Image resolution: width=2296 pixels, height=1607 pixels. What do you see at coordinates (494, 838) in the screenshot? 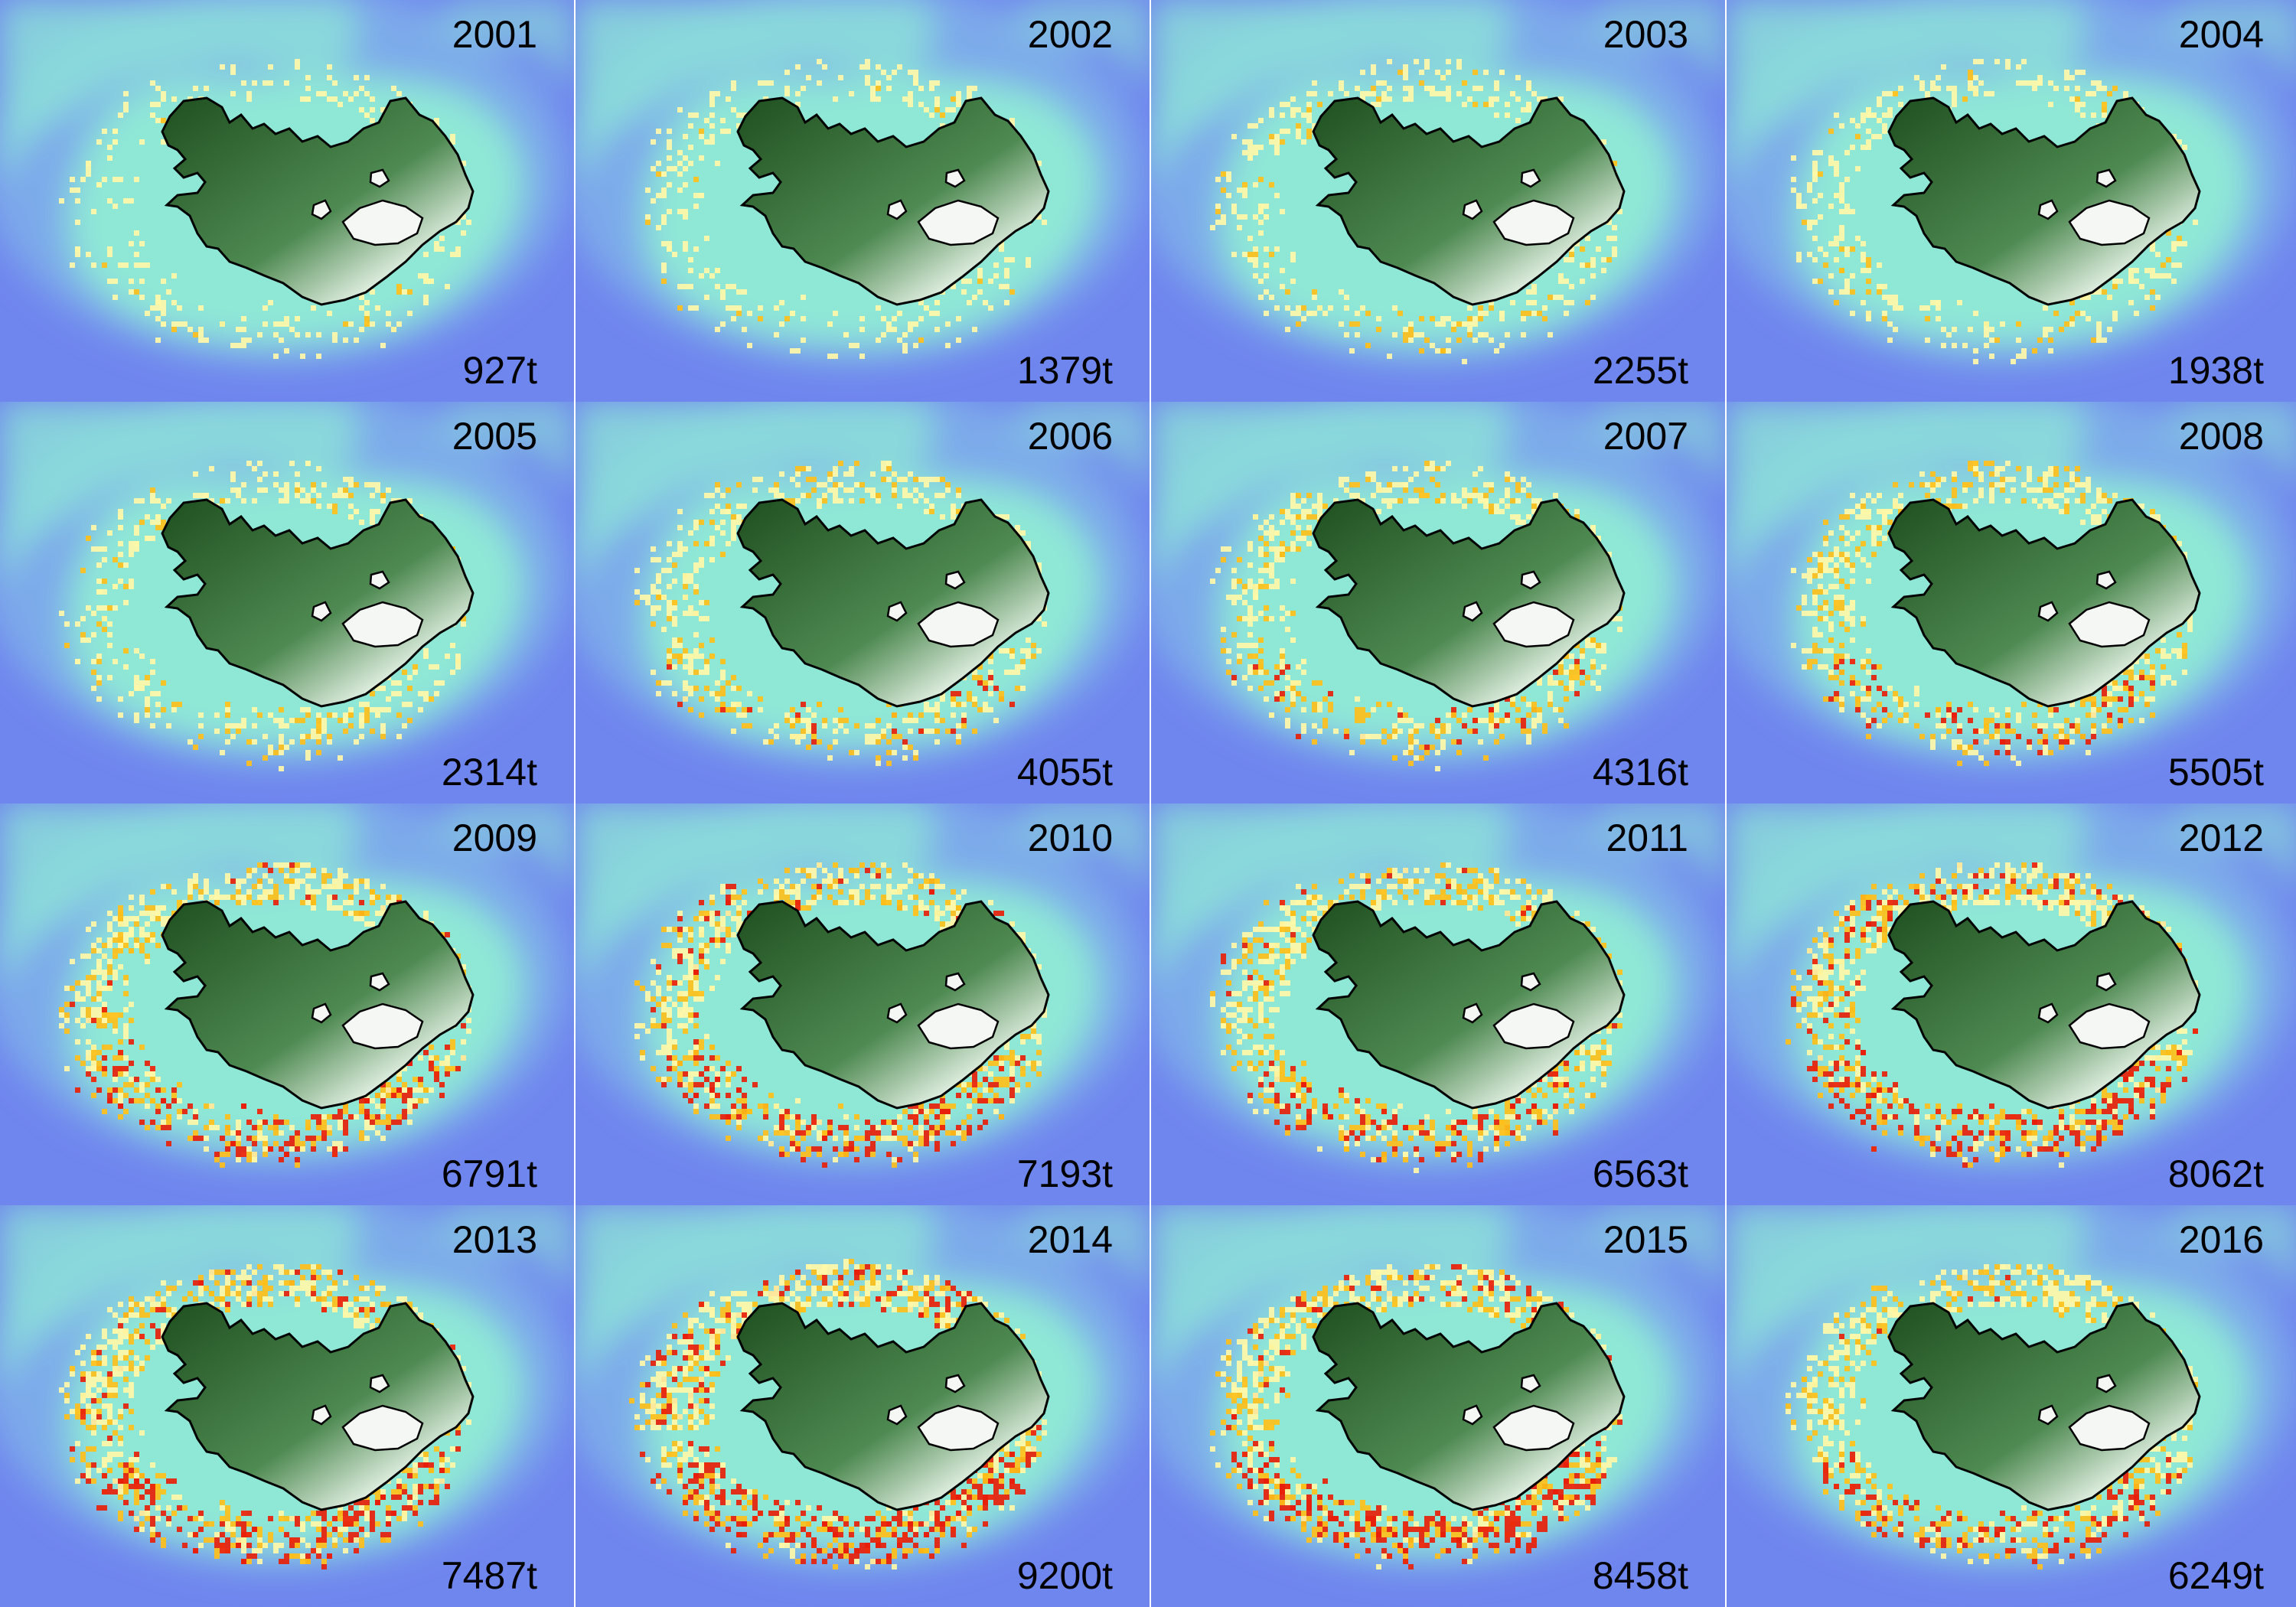
I see `year-label: 2009` at bounding box center [494, 838].